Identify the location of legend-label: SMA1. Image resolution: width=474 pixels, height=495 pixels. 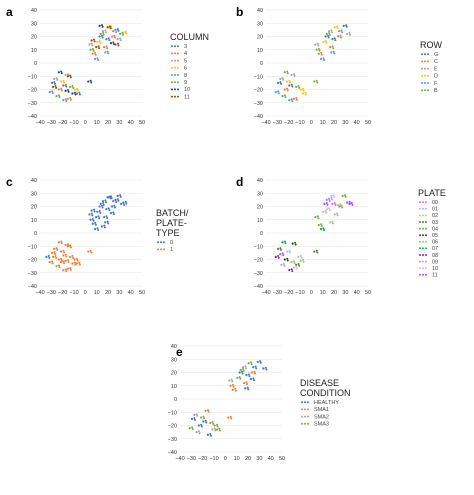
(321, 410).